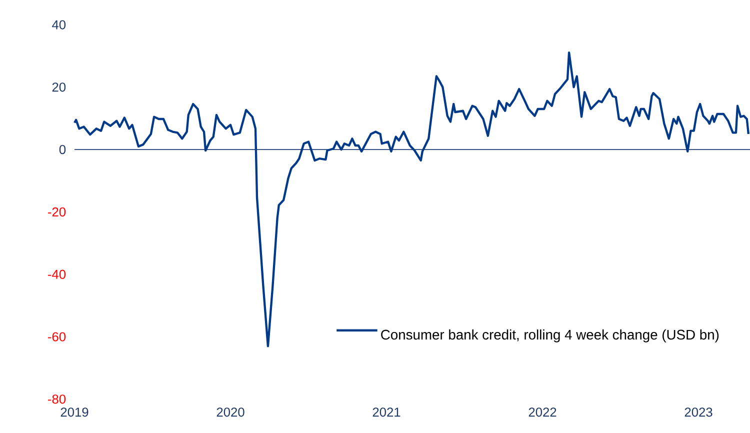 This screenshot has height=433, width=750. Describe the element at coordinates (57, 212) in the screenshot. I see `y-tick-label: -20` at that location.